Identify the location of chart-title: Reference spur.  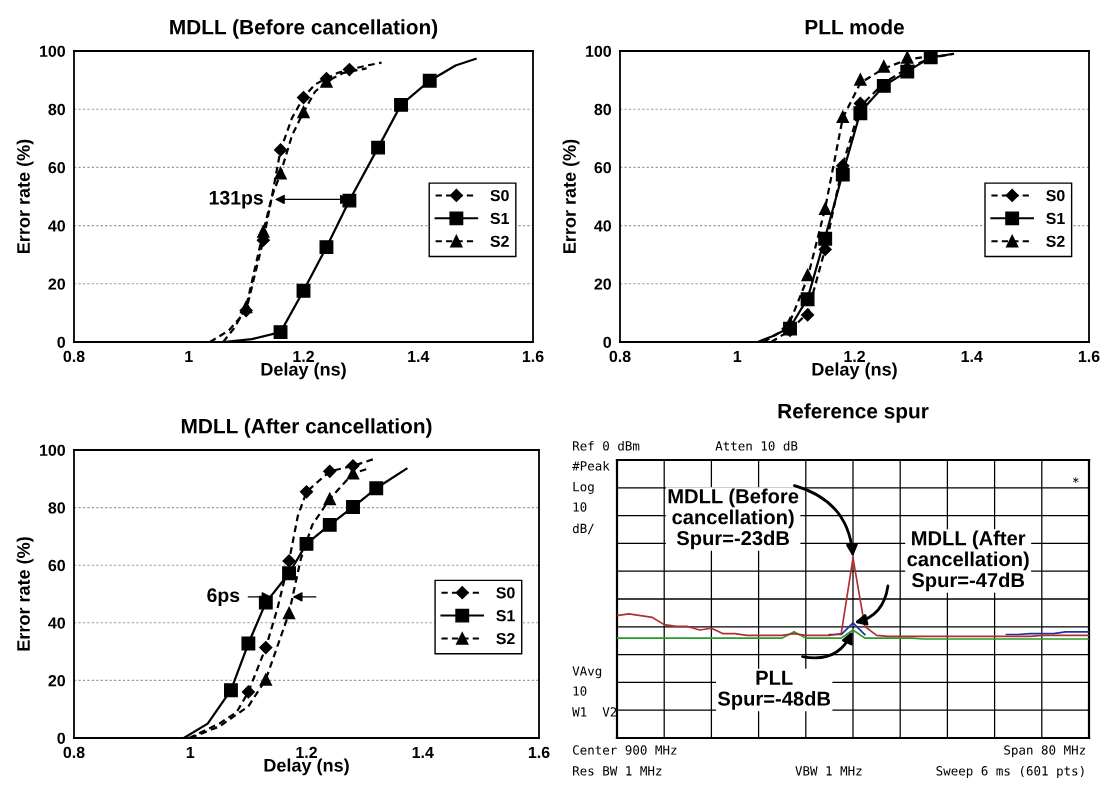
(853, 413).